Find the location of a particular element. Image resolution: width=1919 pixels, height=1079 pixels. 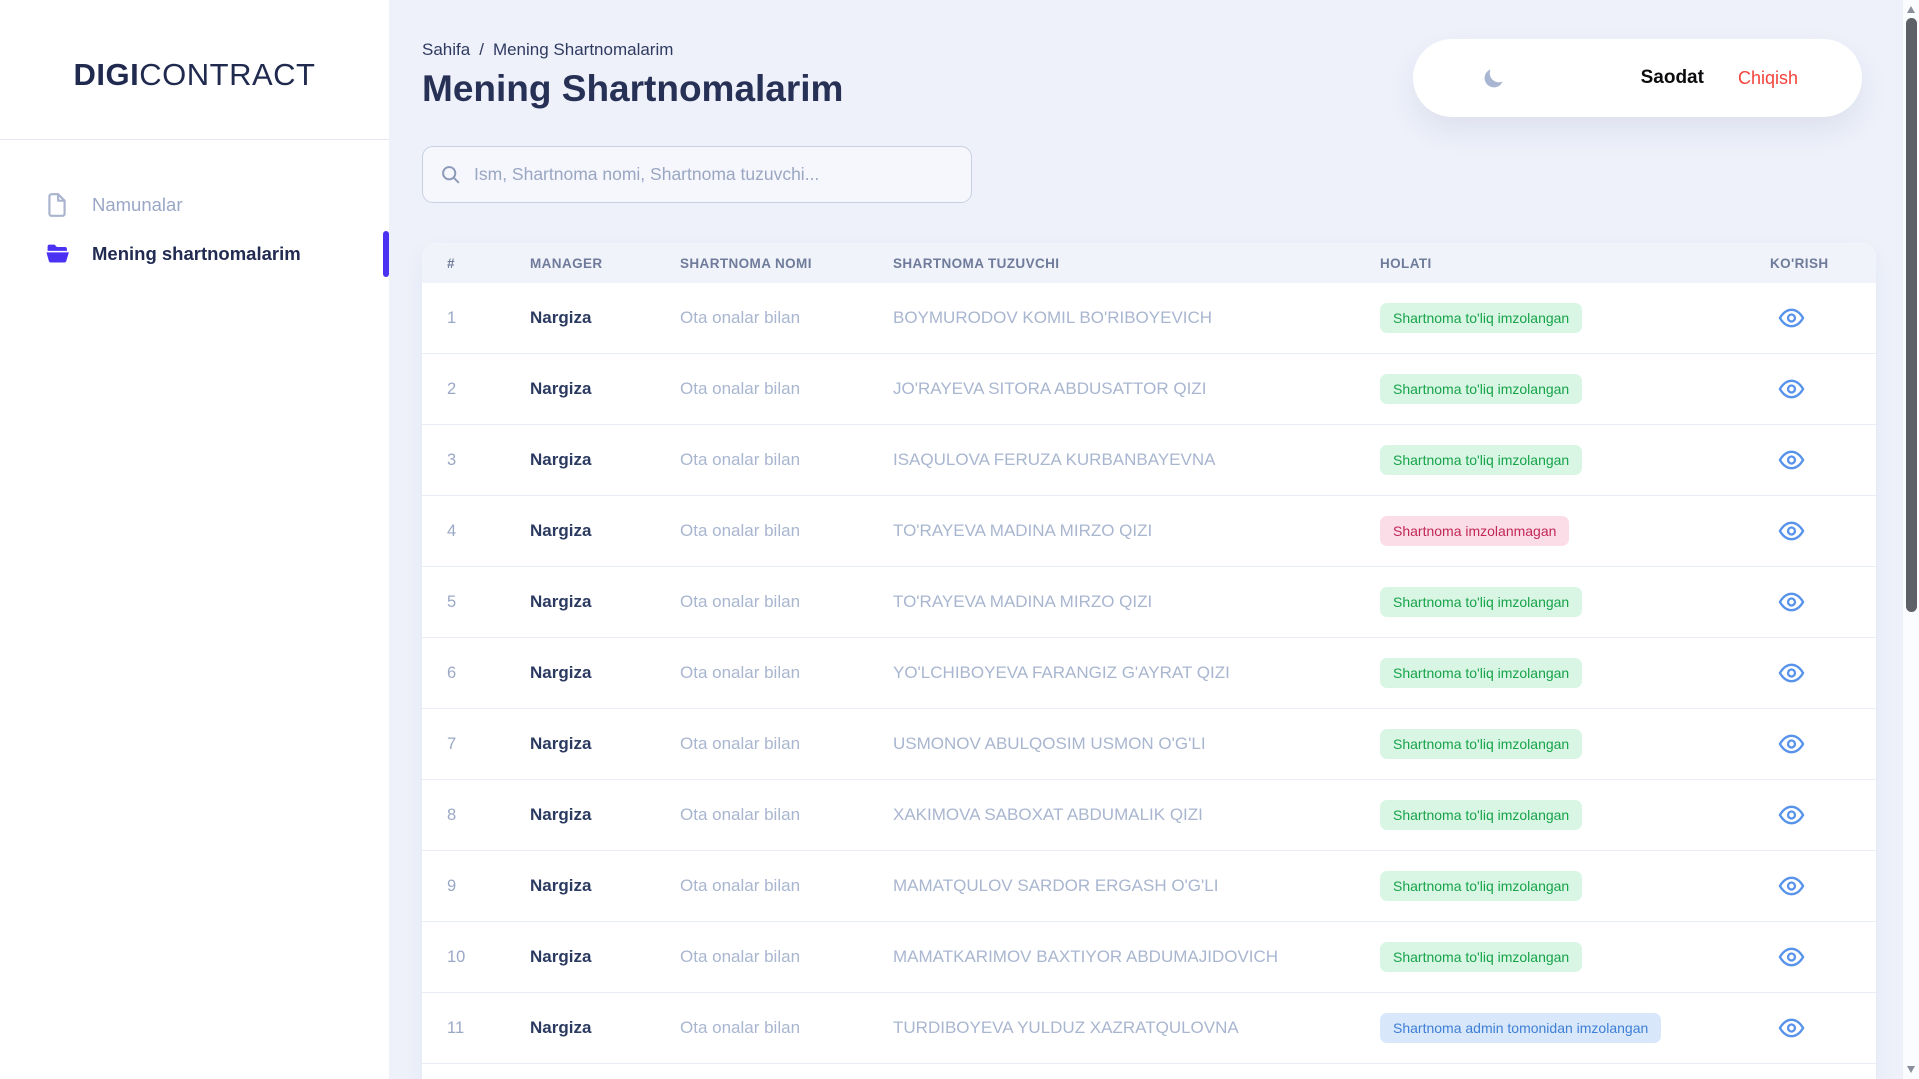

logo-bold-part: DIGI is located at coordinates (106, 74).